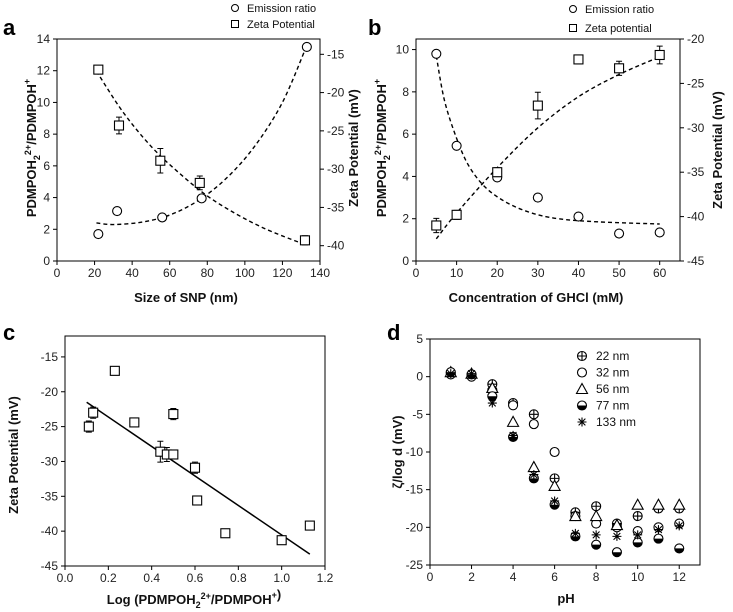 This screenshot has width=733, height=612. What do you see at coordinates (194, 598) in the screenshot?
I see `panel-c-xlabel: Log (PDMPOH22+/PDMPOH+)` at bounding box center [194, 598].